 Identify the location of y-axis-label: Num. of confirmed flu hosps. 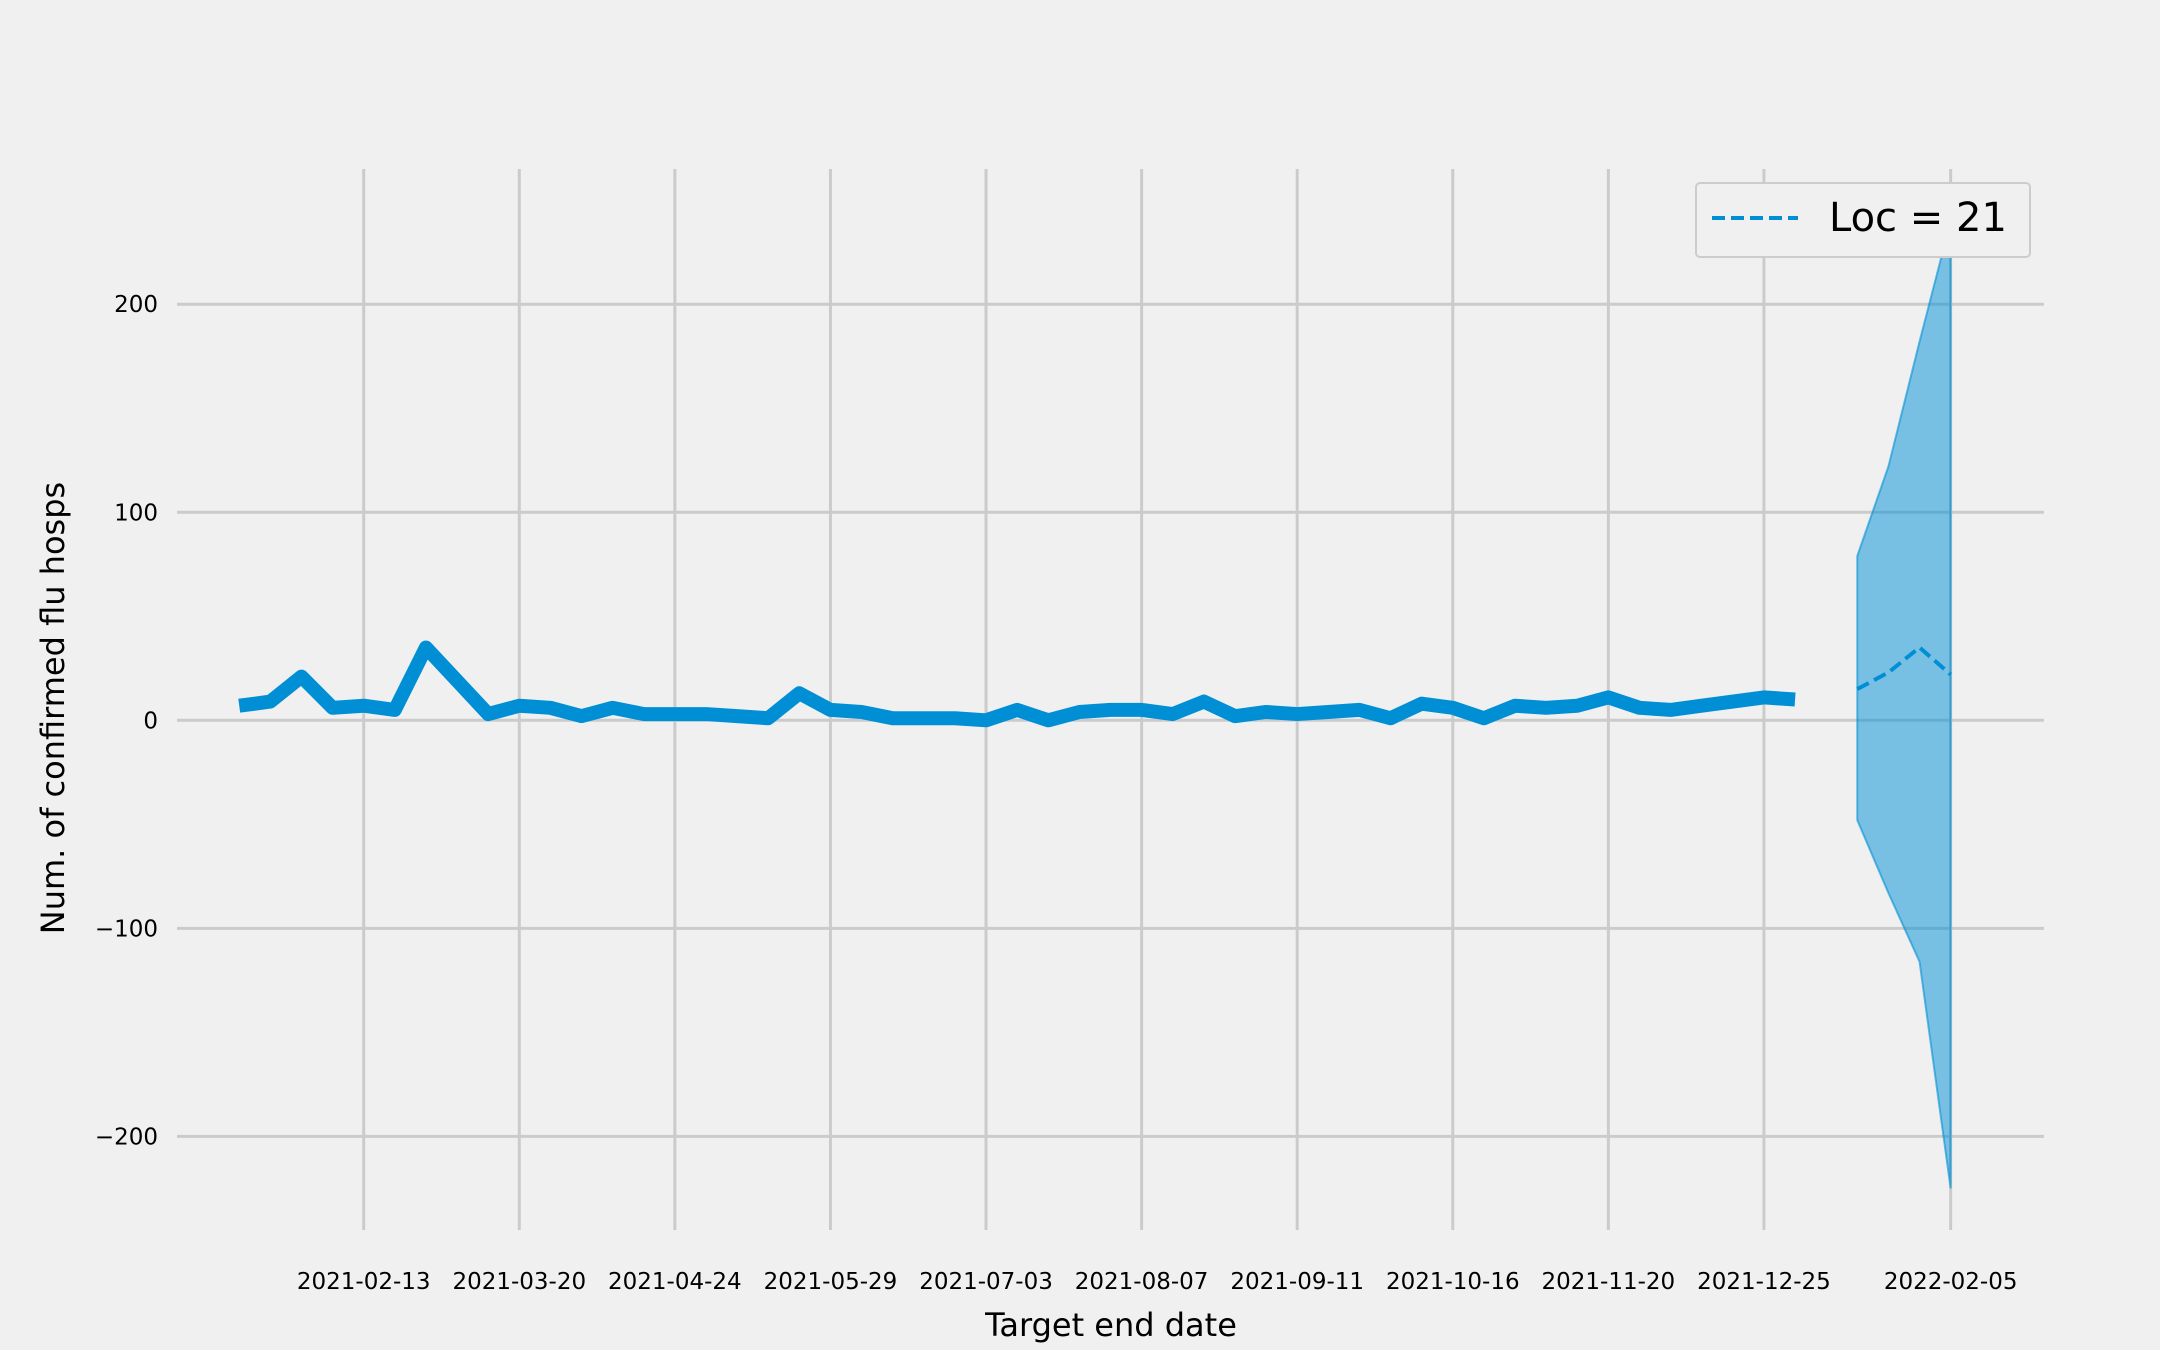
(53, 708).